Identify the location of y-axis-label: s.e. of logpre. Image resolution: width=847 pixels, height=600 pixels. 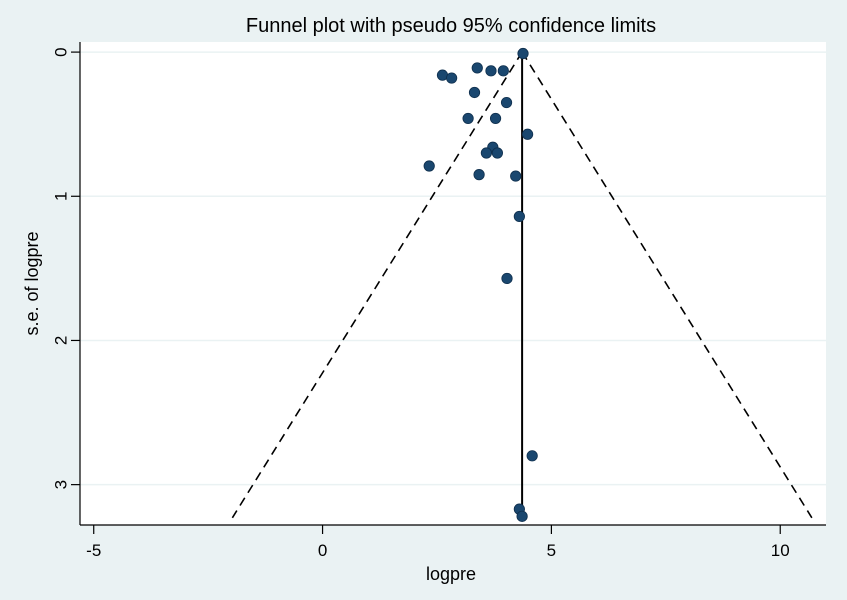
(32, 283).